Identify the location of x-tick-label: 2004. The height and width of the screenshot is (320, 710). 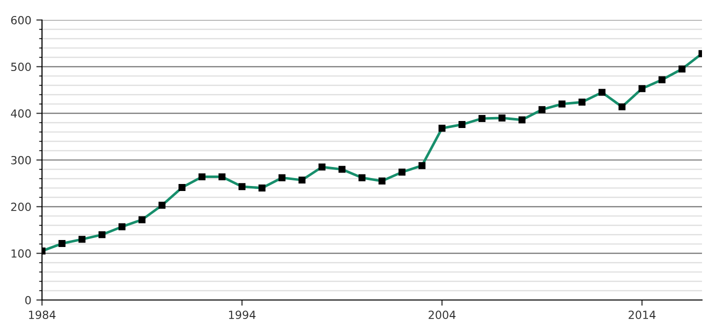
(442, 315).